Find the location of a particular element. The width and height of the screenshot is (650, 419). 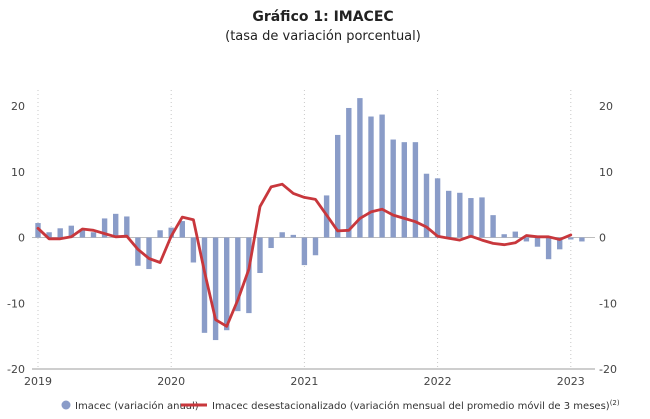

x-tick-label: 2023 is located at coordinates (571, 381).